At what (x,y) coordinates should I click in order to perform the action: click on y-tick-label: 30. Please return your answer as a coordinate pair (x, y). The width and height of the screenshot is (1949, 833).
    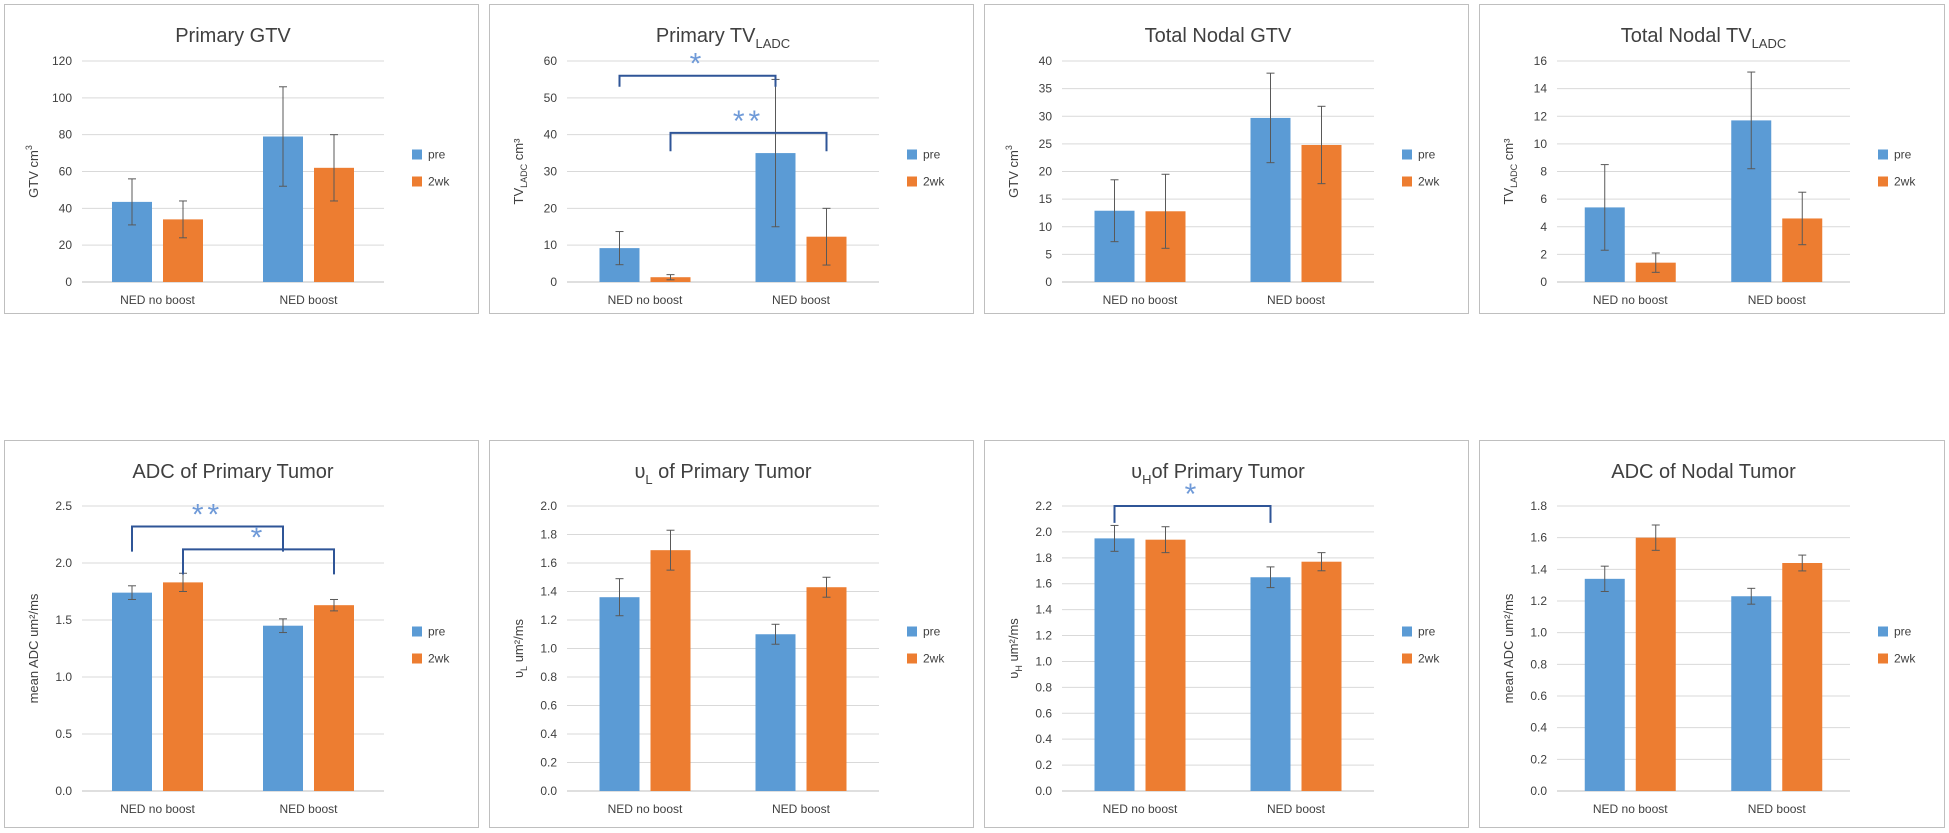
    Looking at the image, I should click on (551, 172).